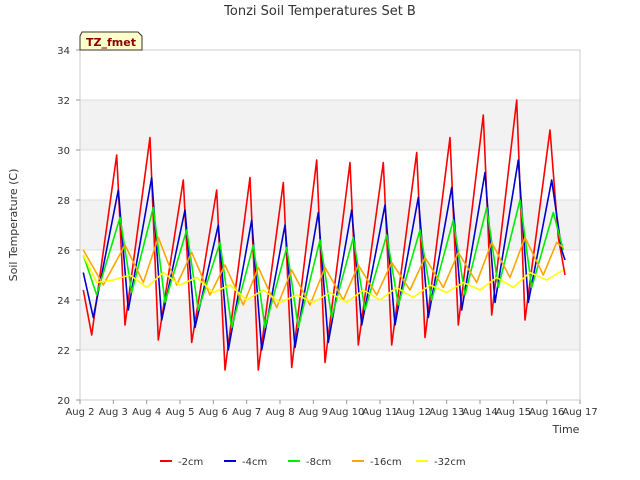  What do you see at coordinates (546, 412) in the screenshot?
I see `x-tick-label: Aug 16` at bounding box center [546, 412].